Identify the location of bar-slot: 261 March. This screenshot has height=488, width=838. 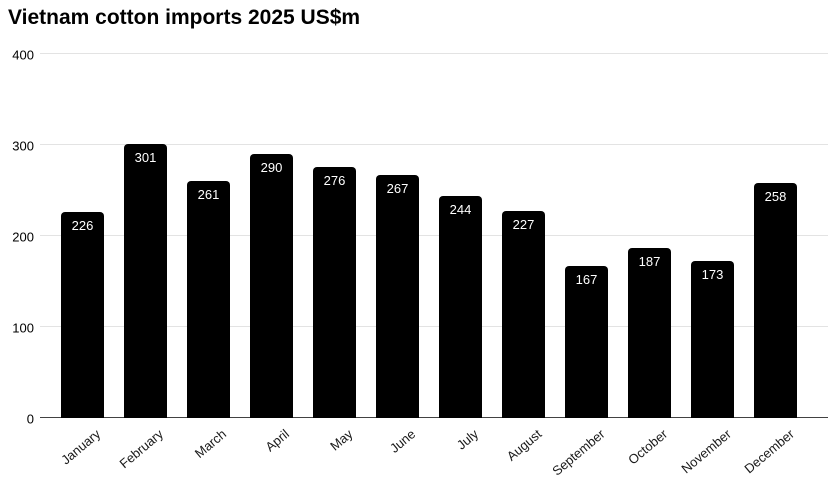
(208, 257).